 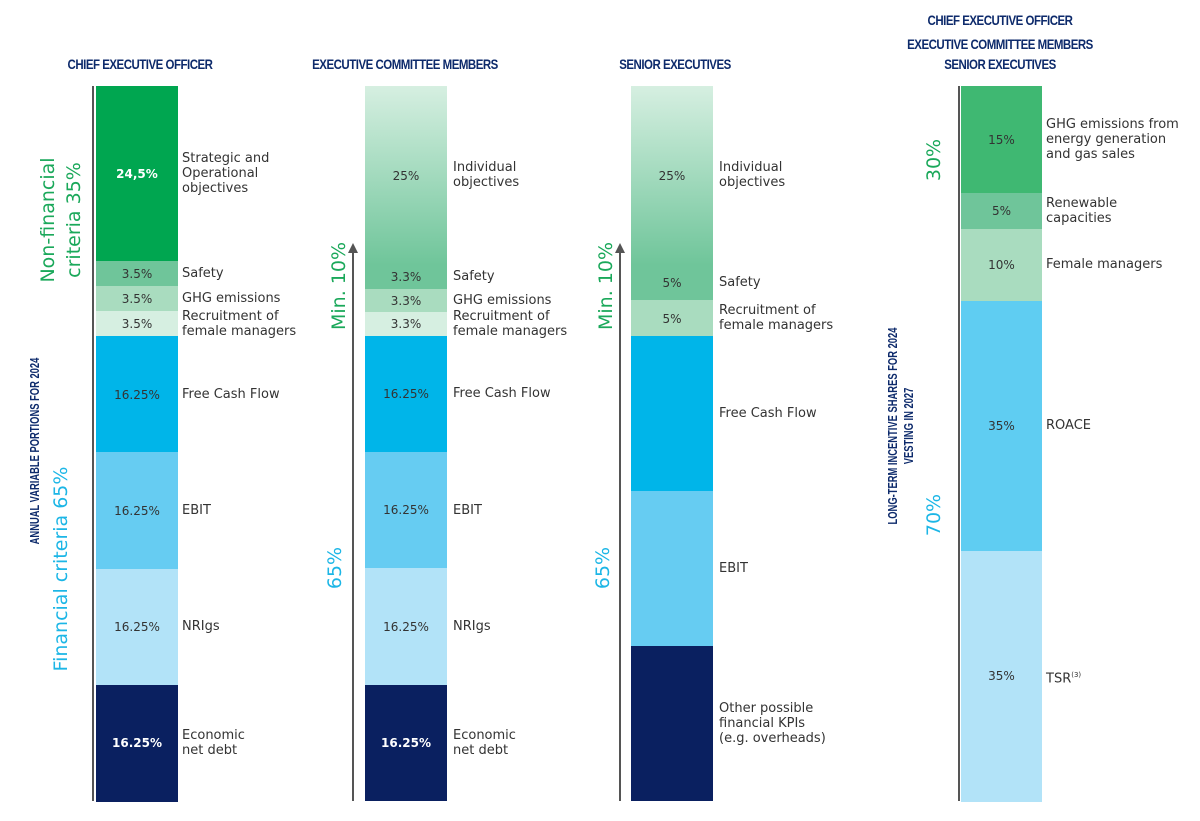 I want to click on chart-3-segment-2-label-line-1: Safety, so click(x=740, y=283).